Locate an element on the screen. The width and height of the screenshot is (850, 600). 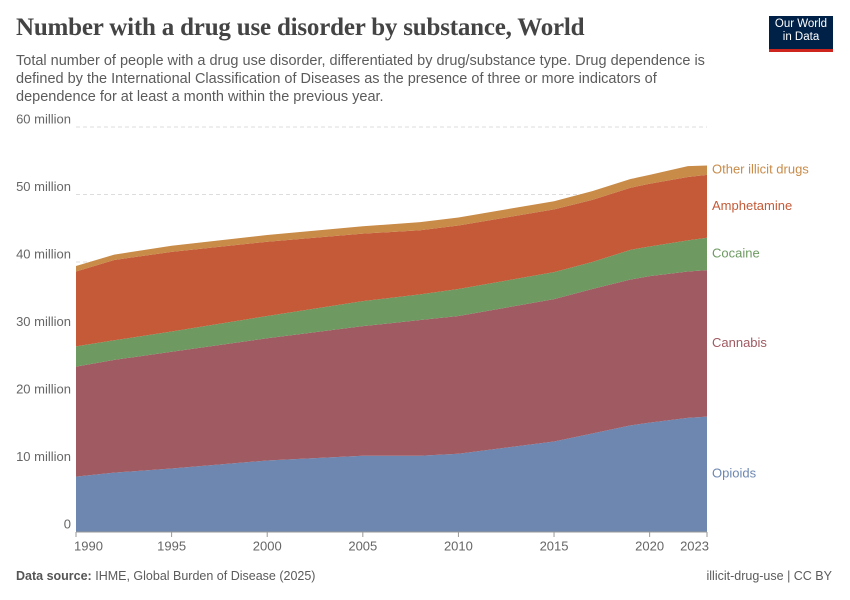
y-tick-label: 0 is located at coordinates (67, 523).